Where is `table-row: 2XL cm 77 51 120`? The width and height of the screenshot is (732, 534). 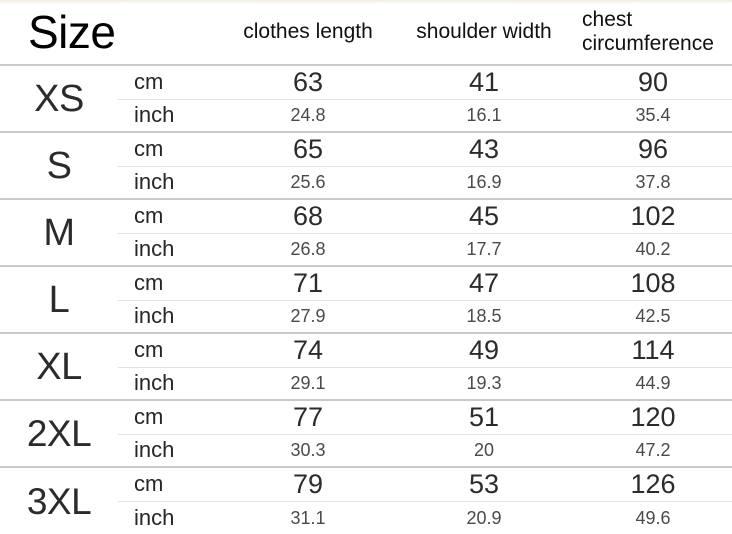 table-row: 2XL cm 77 51 120 is located at coordinates (366, 433).